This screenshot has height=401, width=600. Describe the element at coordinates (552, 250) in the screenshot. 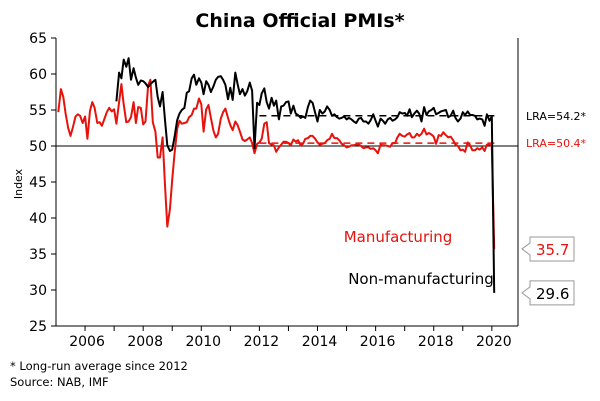

I see `end-value-label: 35.7` at that location.